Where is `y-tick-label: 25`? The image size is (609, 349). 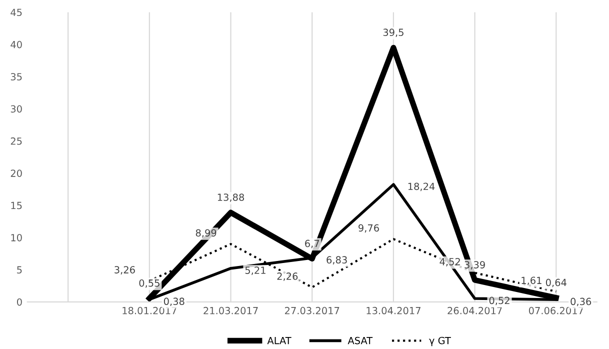 y-tick-label: 25 is located at coordinates (16, 141).